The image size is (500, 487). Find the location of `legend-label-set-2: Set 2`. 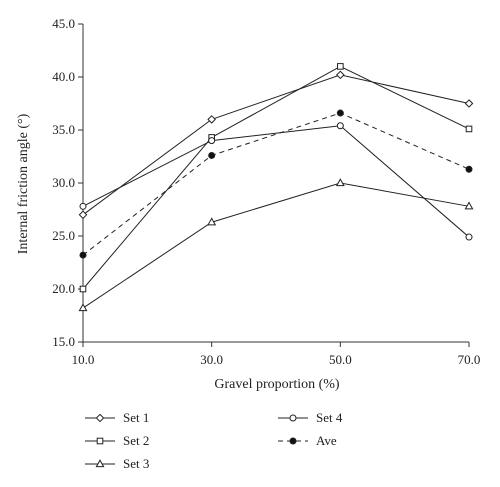

legend-label-set-2: Set 2 is located at coordinates (136, 440).